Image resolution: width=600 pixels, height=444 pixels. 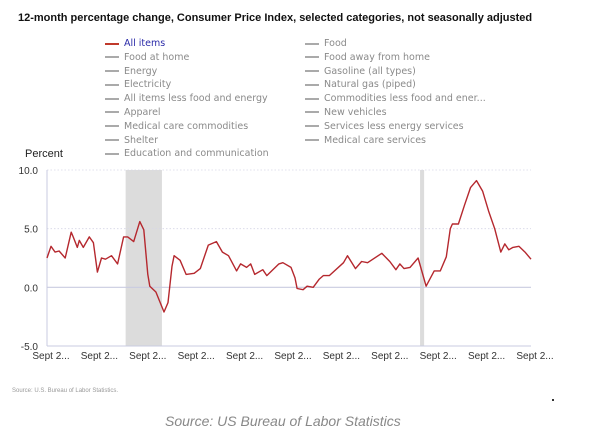 I want to click on legend-item: Medical care commodities, so click(x=187, y=127).